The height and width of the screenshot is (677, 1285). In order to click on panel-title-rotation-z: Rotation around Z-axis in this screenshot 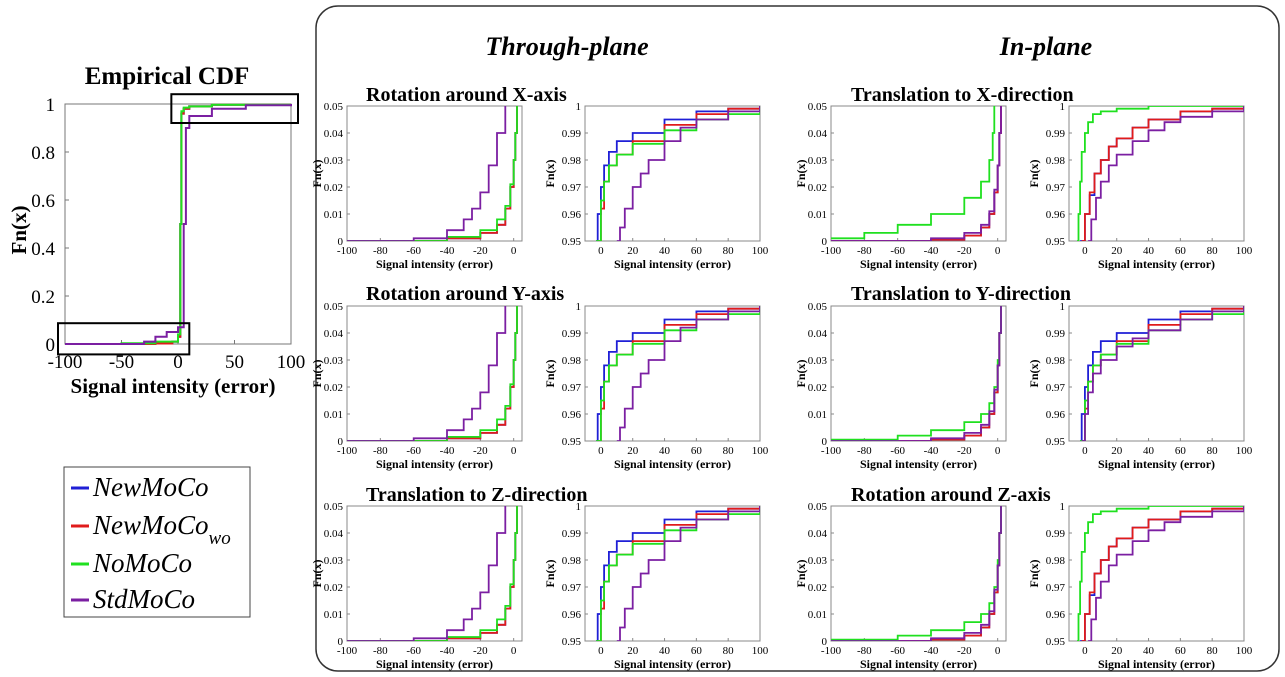, I will do `click(951, 495)`.